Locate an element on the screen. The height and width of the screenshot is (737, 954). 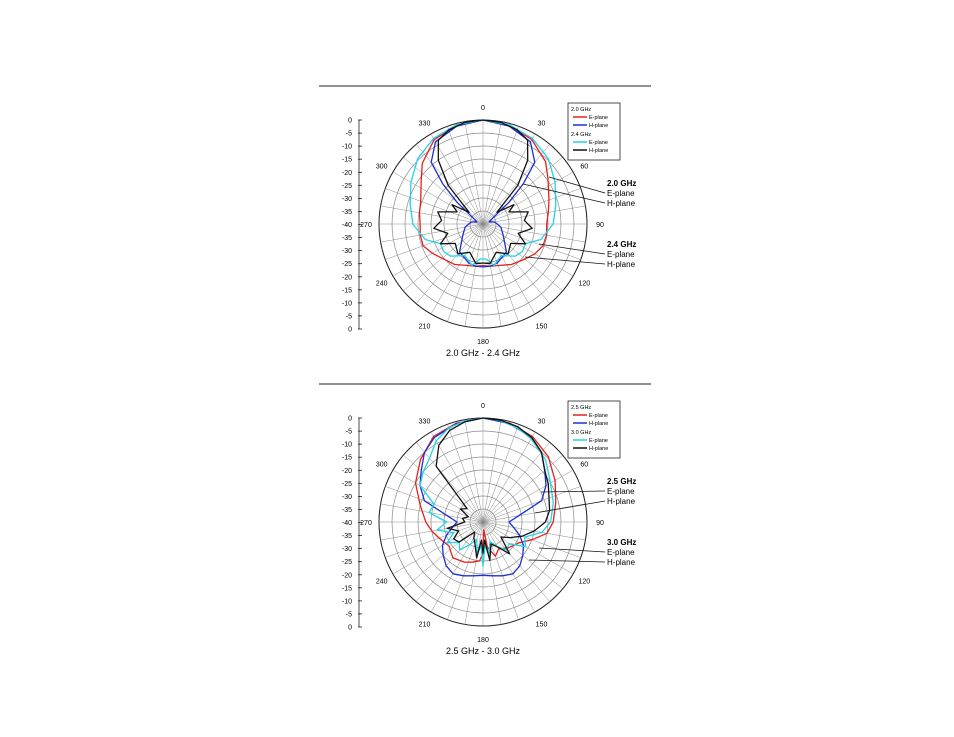
angle-tick-label: 90 is located at coordinates (600, 225).